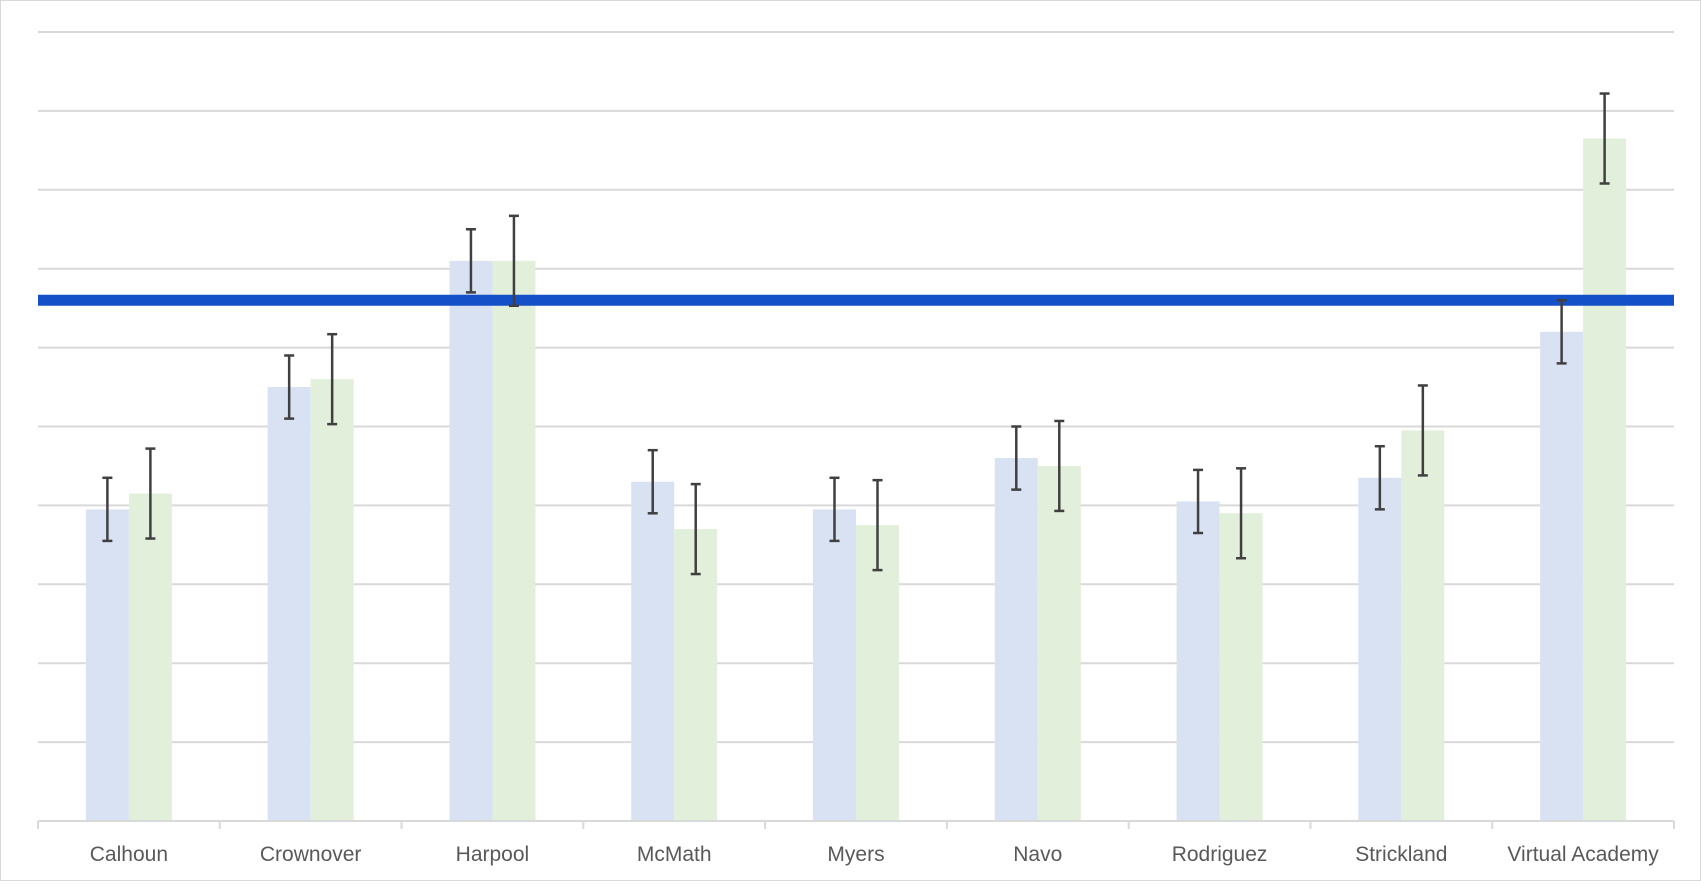 Image resolution: width=1701 pixels, height=885 pixels. Describe the element at coordinates (856, 824) in the screenshot. I see `x-axis` at that location.